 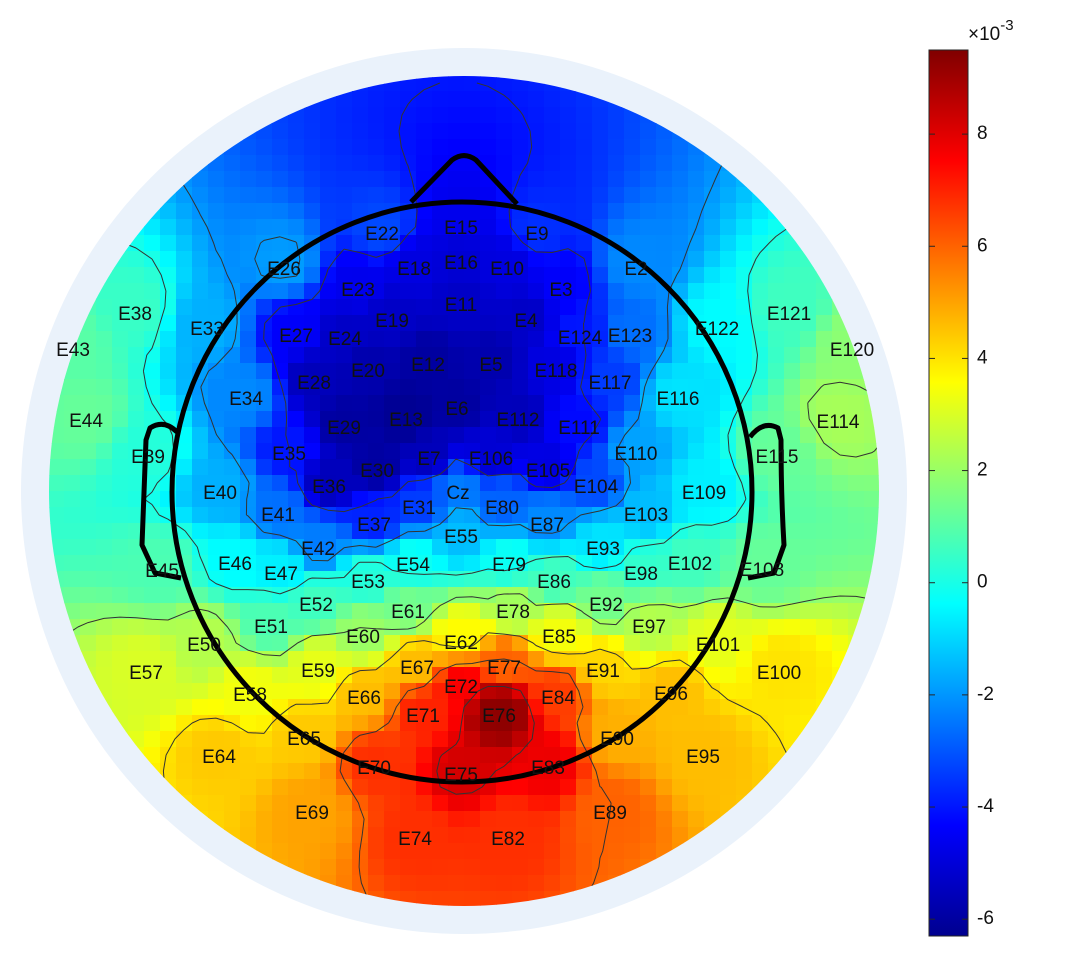 What do you see at coordinates (508, 839) in the screenshot?
I see `electrode-label: E82` at bounding box center [508, 839].